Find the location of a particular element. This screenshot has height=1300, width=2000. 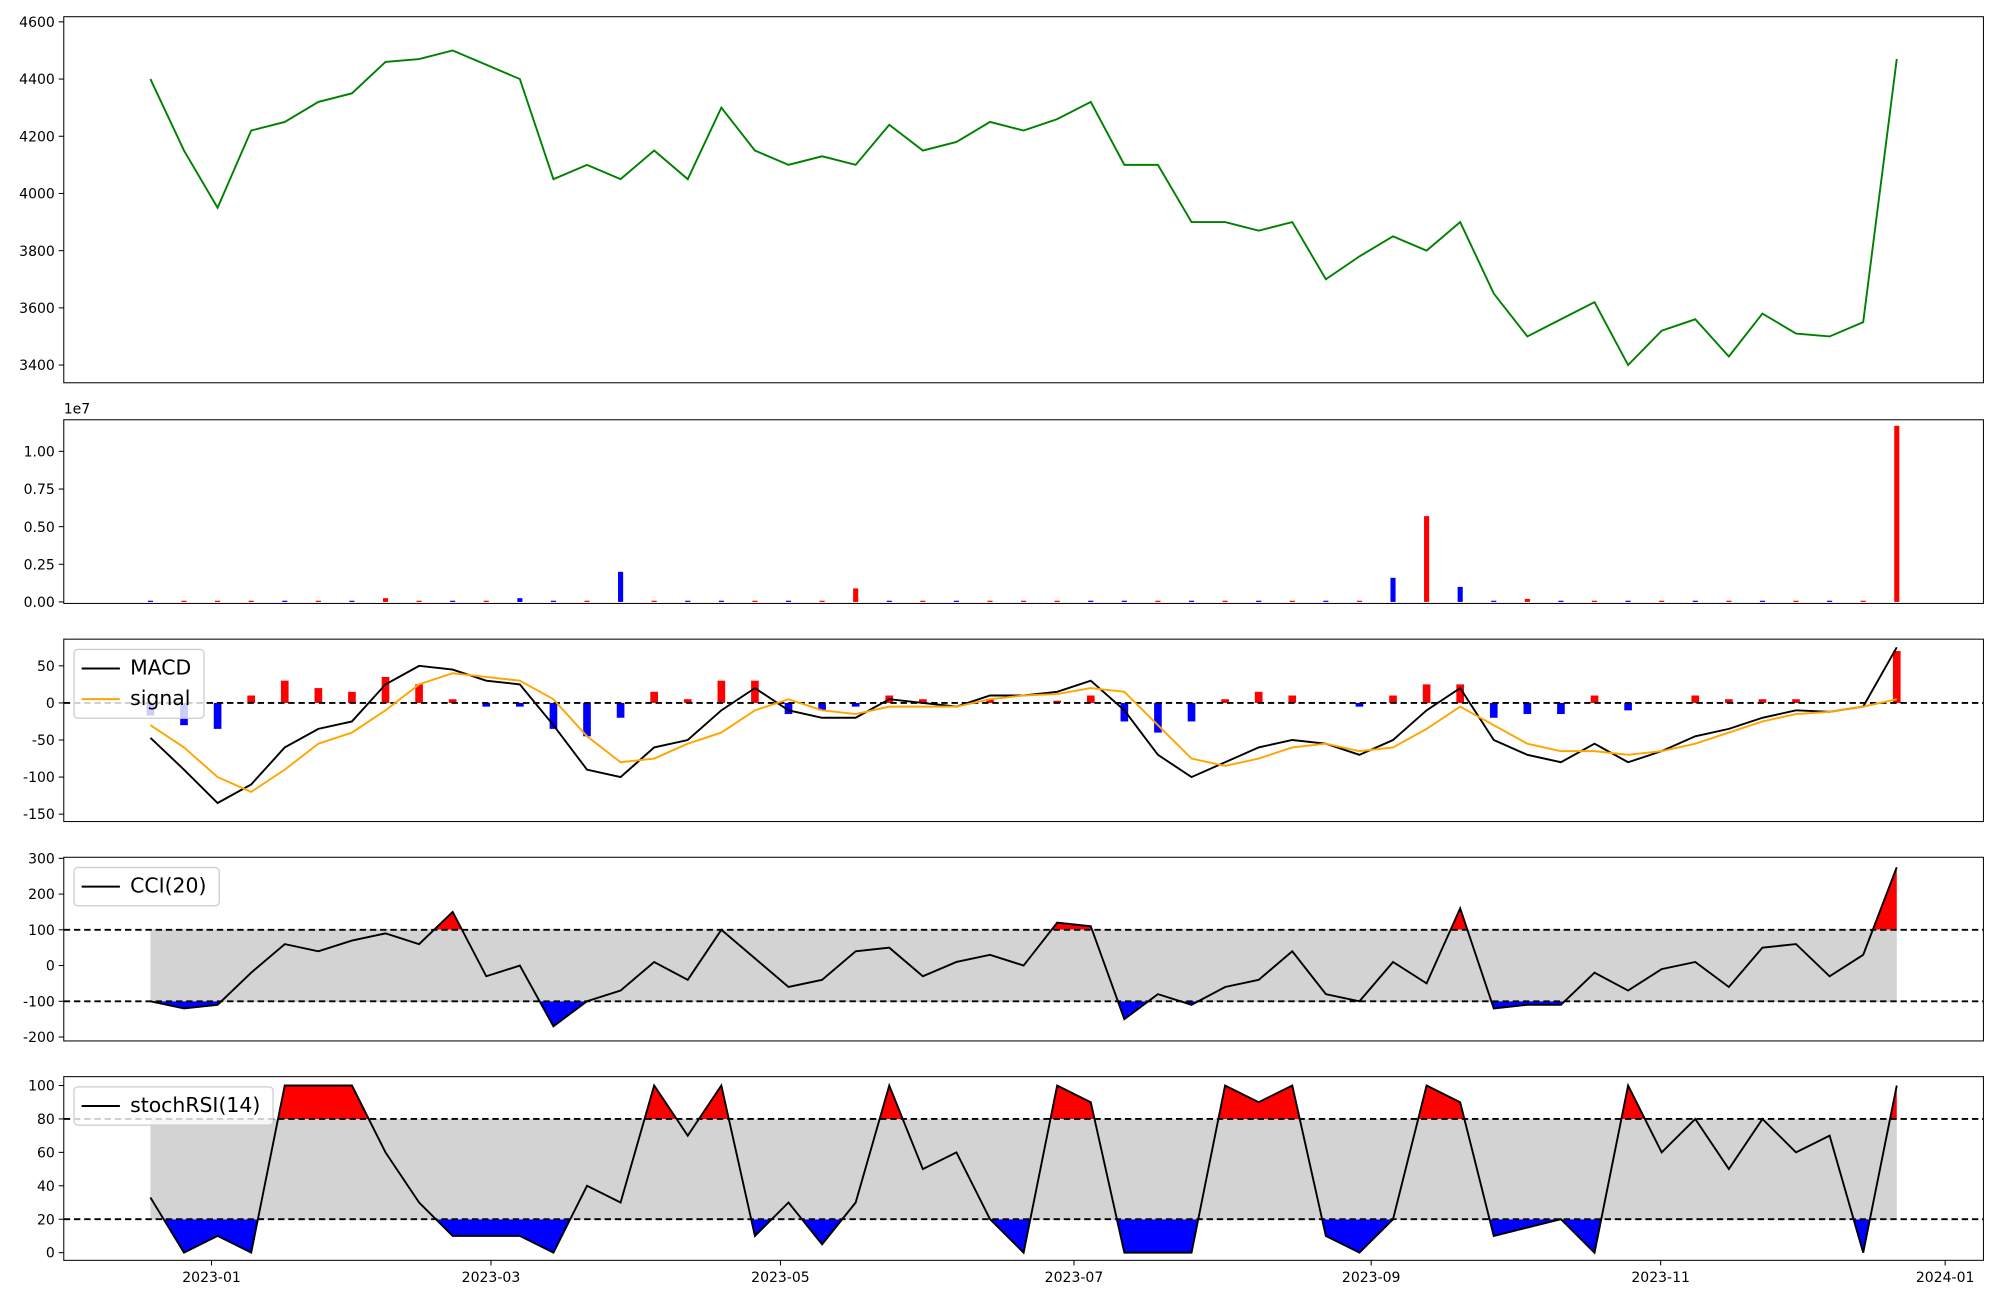

legend-label: MACD is located at coordinates (160, 667).